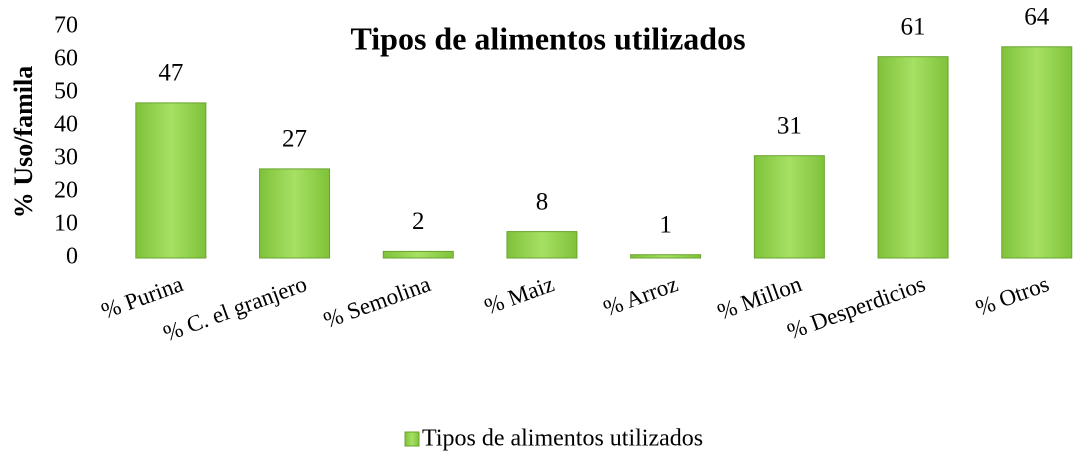  Describe the element at coordinates (418, 221) in the screenshot. I see `data-label: 2` at that location.